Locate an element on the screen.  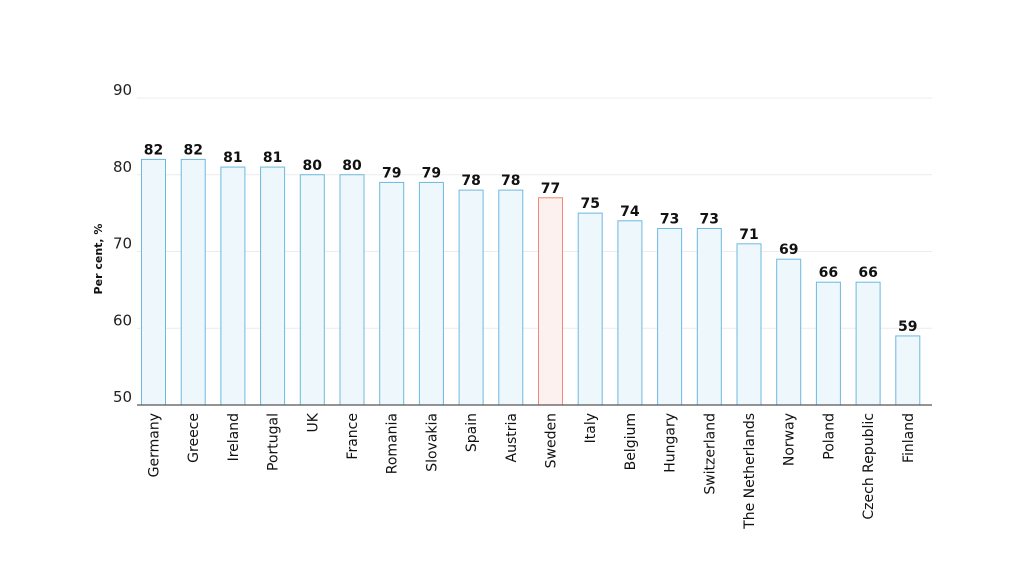
bar-czech-republic is located at coordinates (868, 343).